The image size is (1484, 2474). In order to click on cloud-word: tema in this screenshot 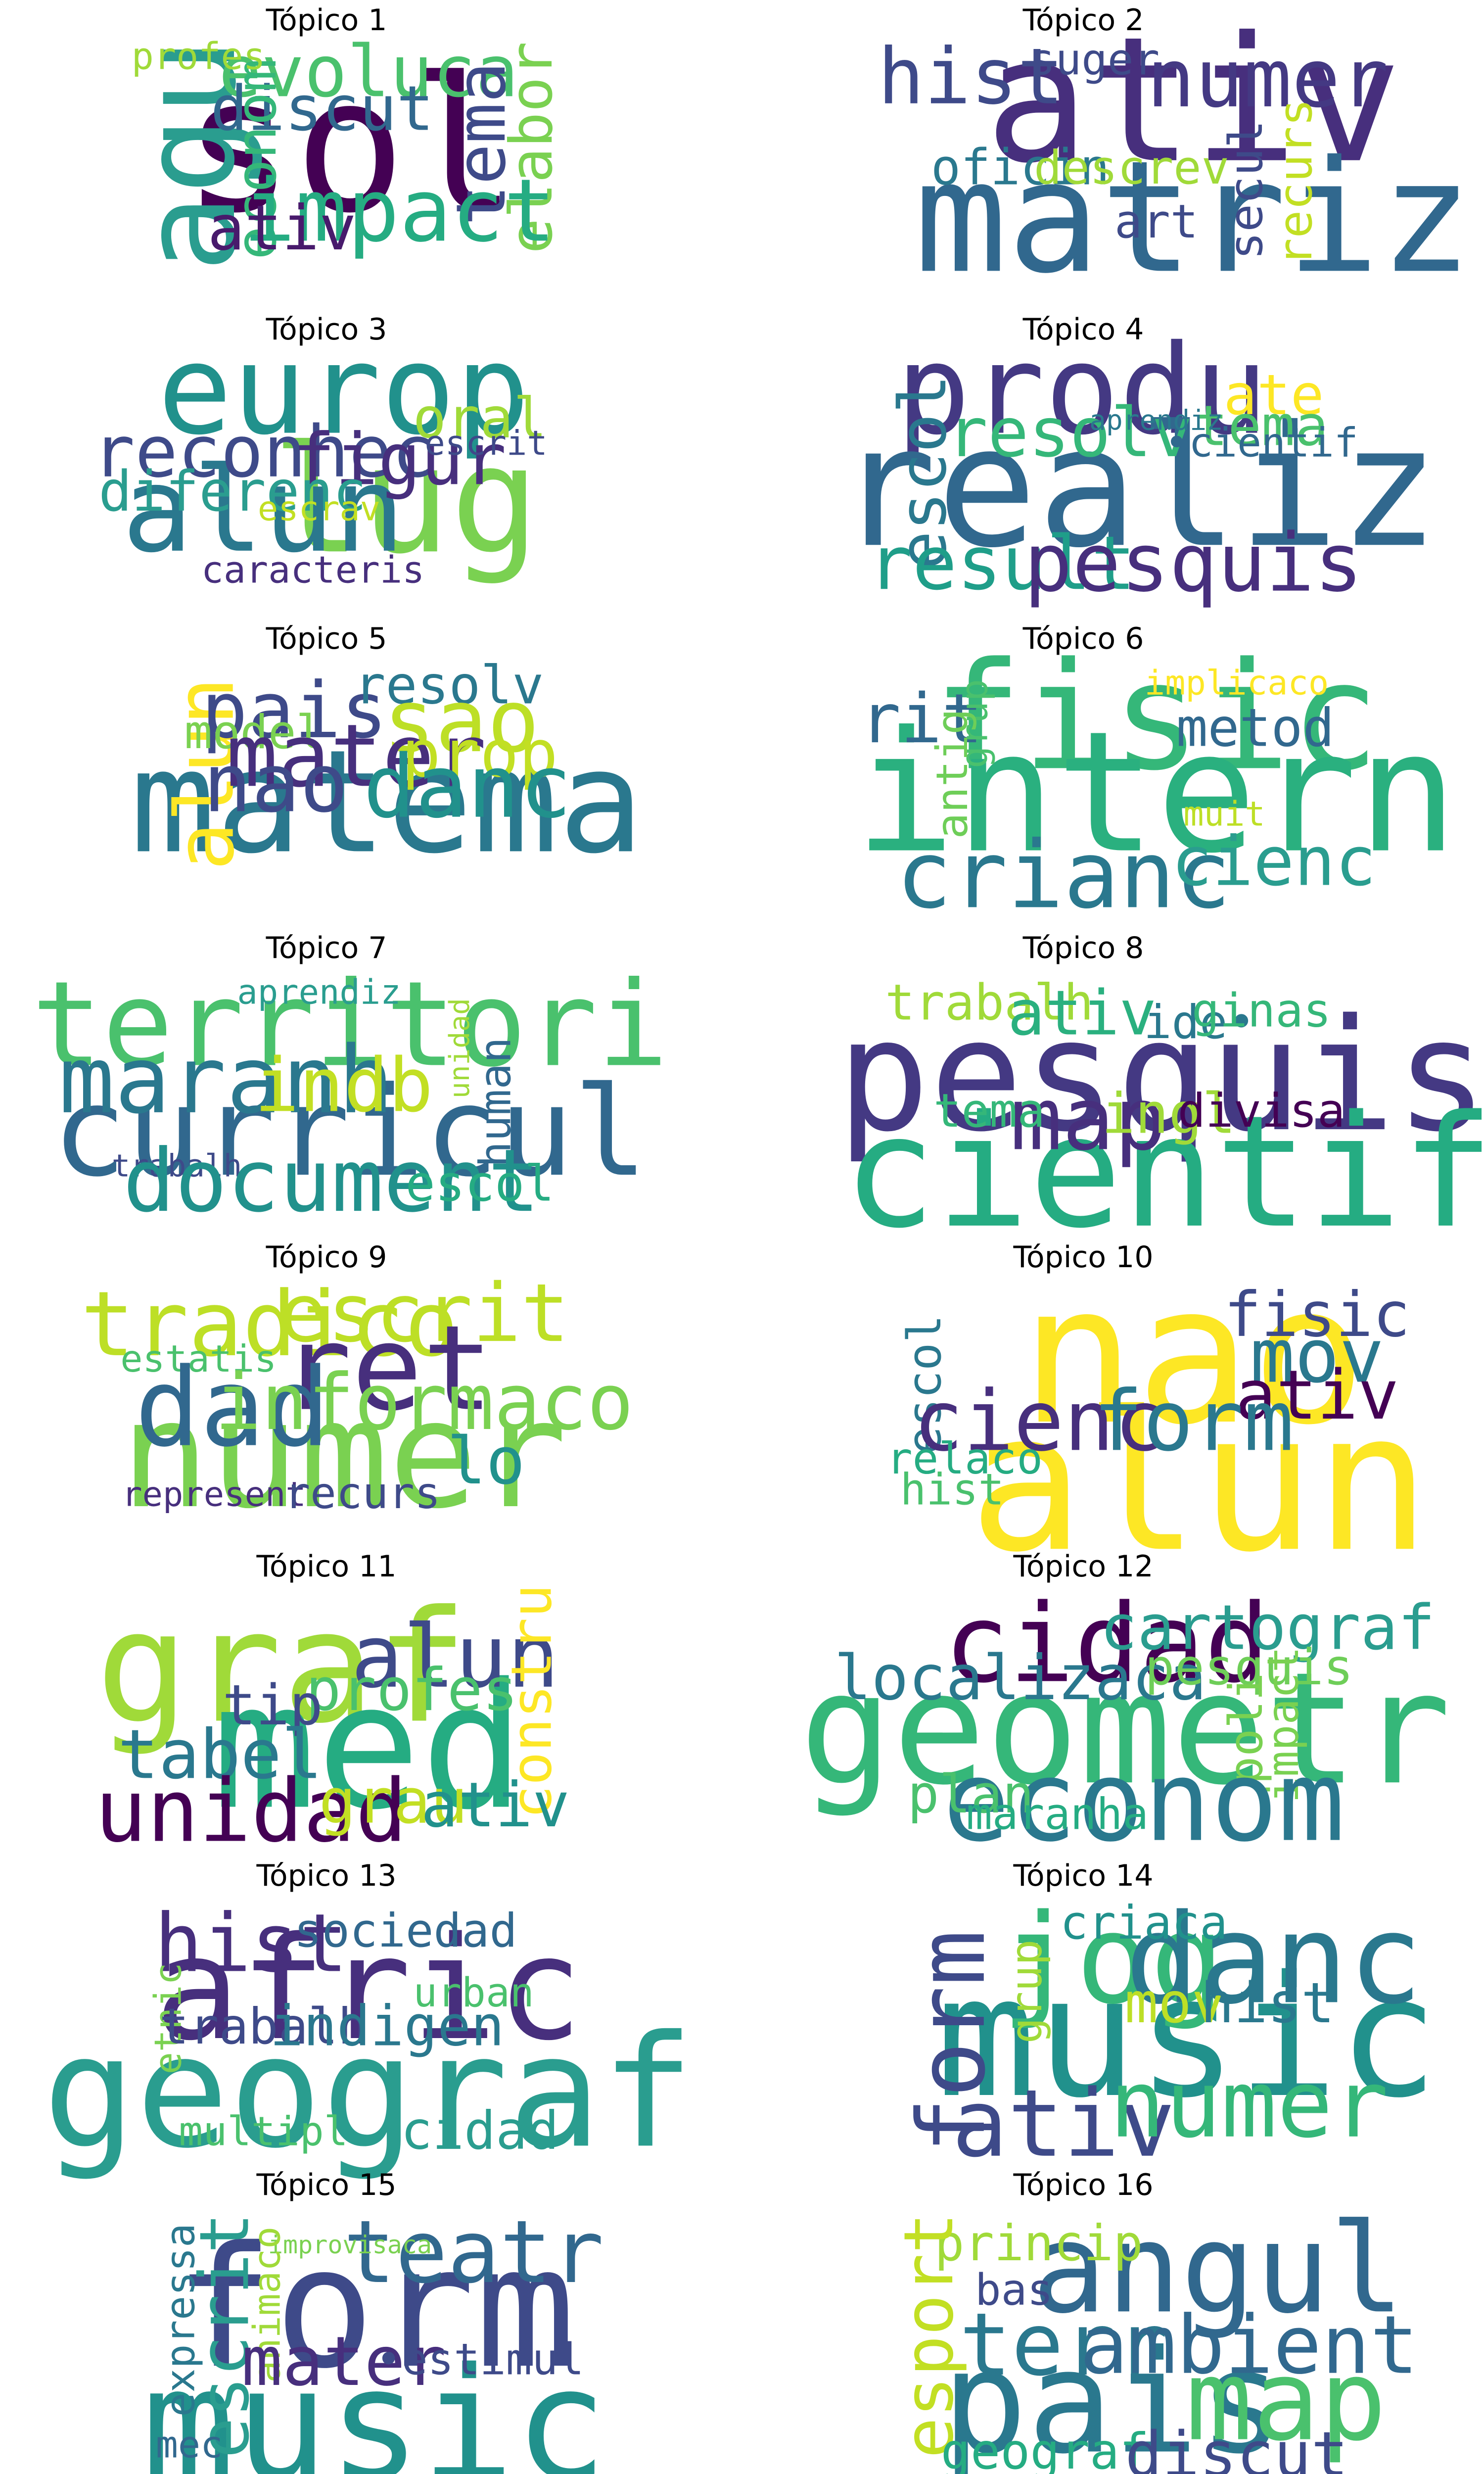, I will do `click(1262, 426)`.